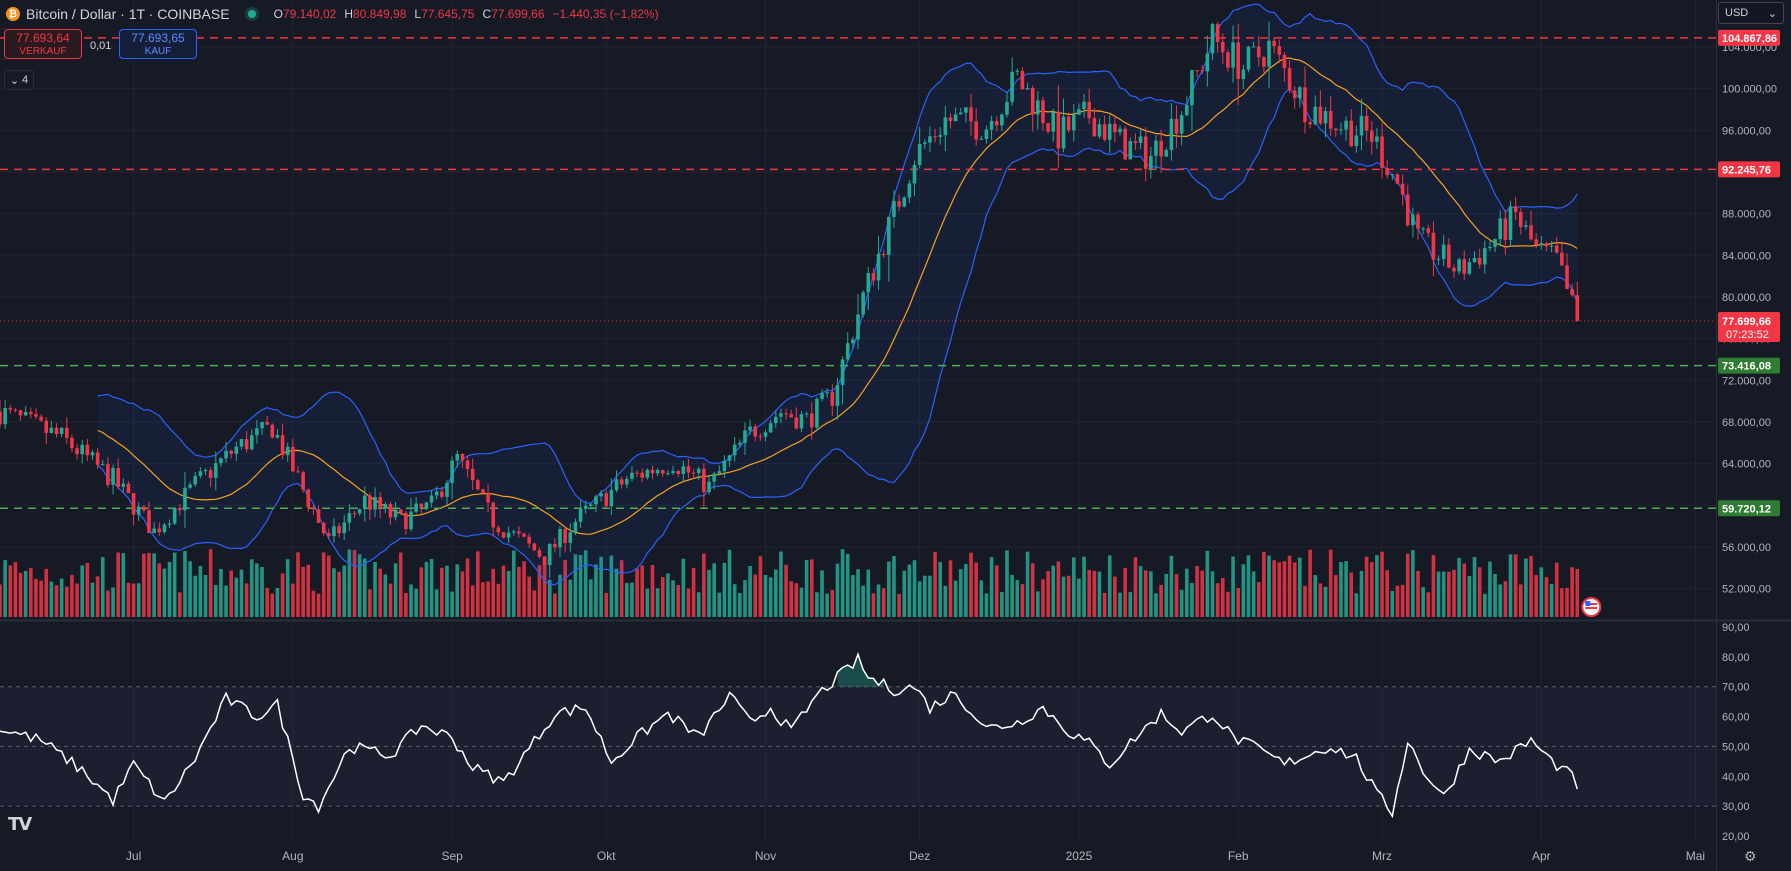 This screenshot has height=871, width=1791. I want to click on buy-button: 77.693,65 KAUF, so click(158, 44).